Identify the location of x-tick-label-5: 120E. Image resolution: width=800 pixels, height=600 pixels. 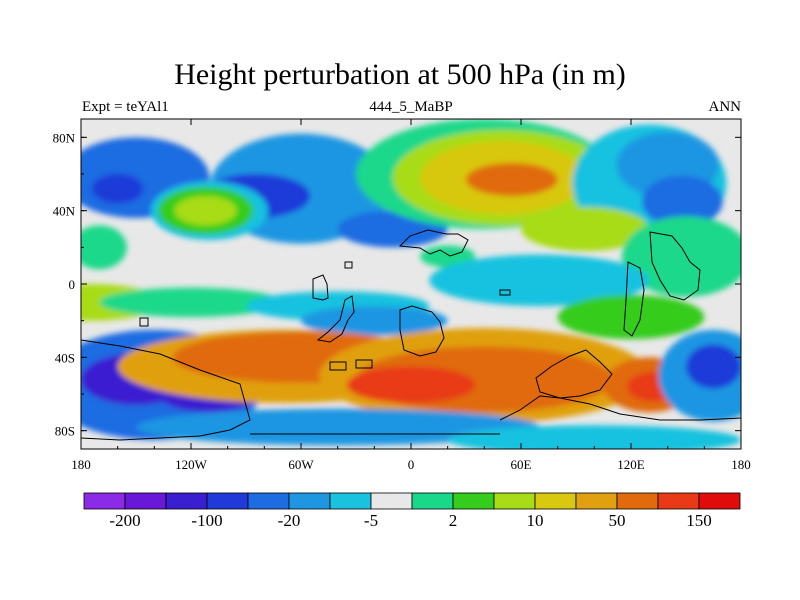
(631, 464).